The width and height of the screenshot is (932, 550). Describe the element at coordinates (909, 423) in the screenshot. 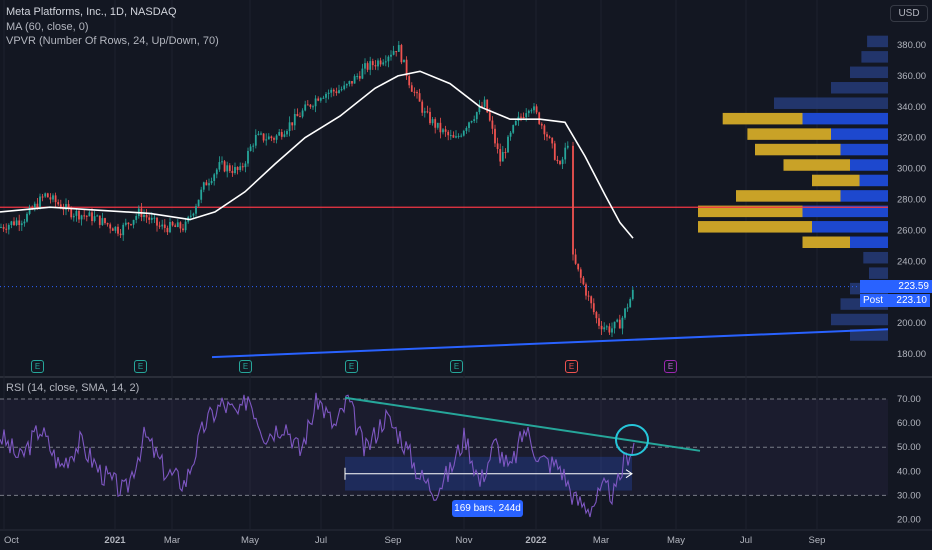

I see `rsi-axis-tick: 60.00` at that location.